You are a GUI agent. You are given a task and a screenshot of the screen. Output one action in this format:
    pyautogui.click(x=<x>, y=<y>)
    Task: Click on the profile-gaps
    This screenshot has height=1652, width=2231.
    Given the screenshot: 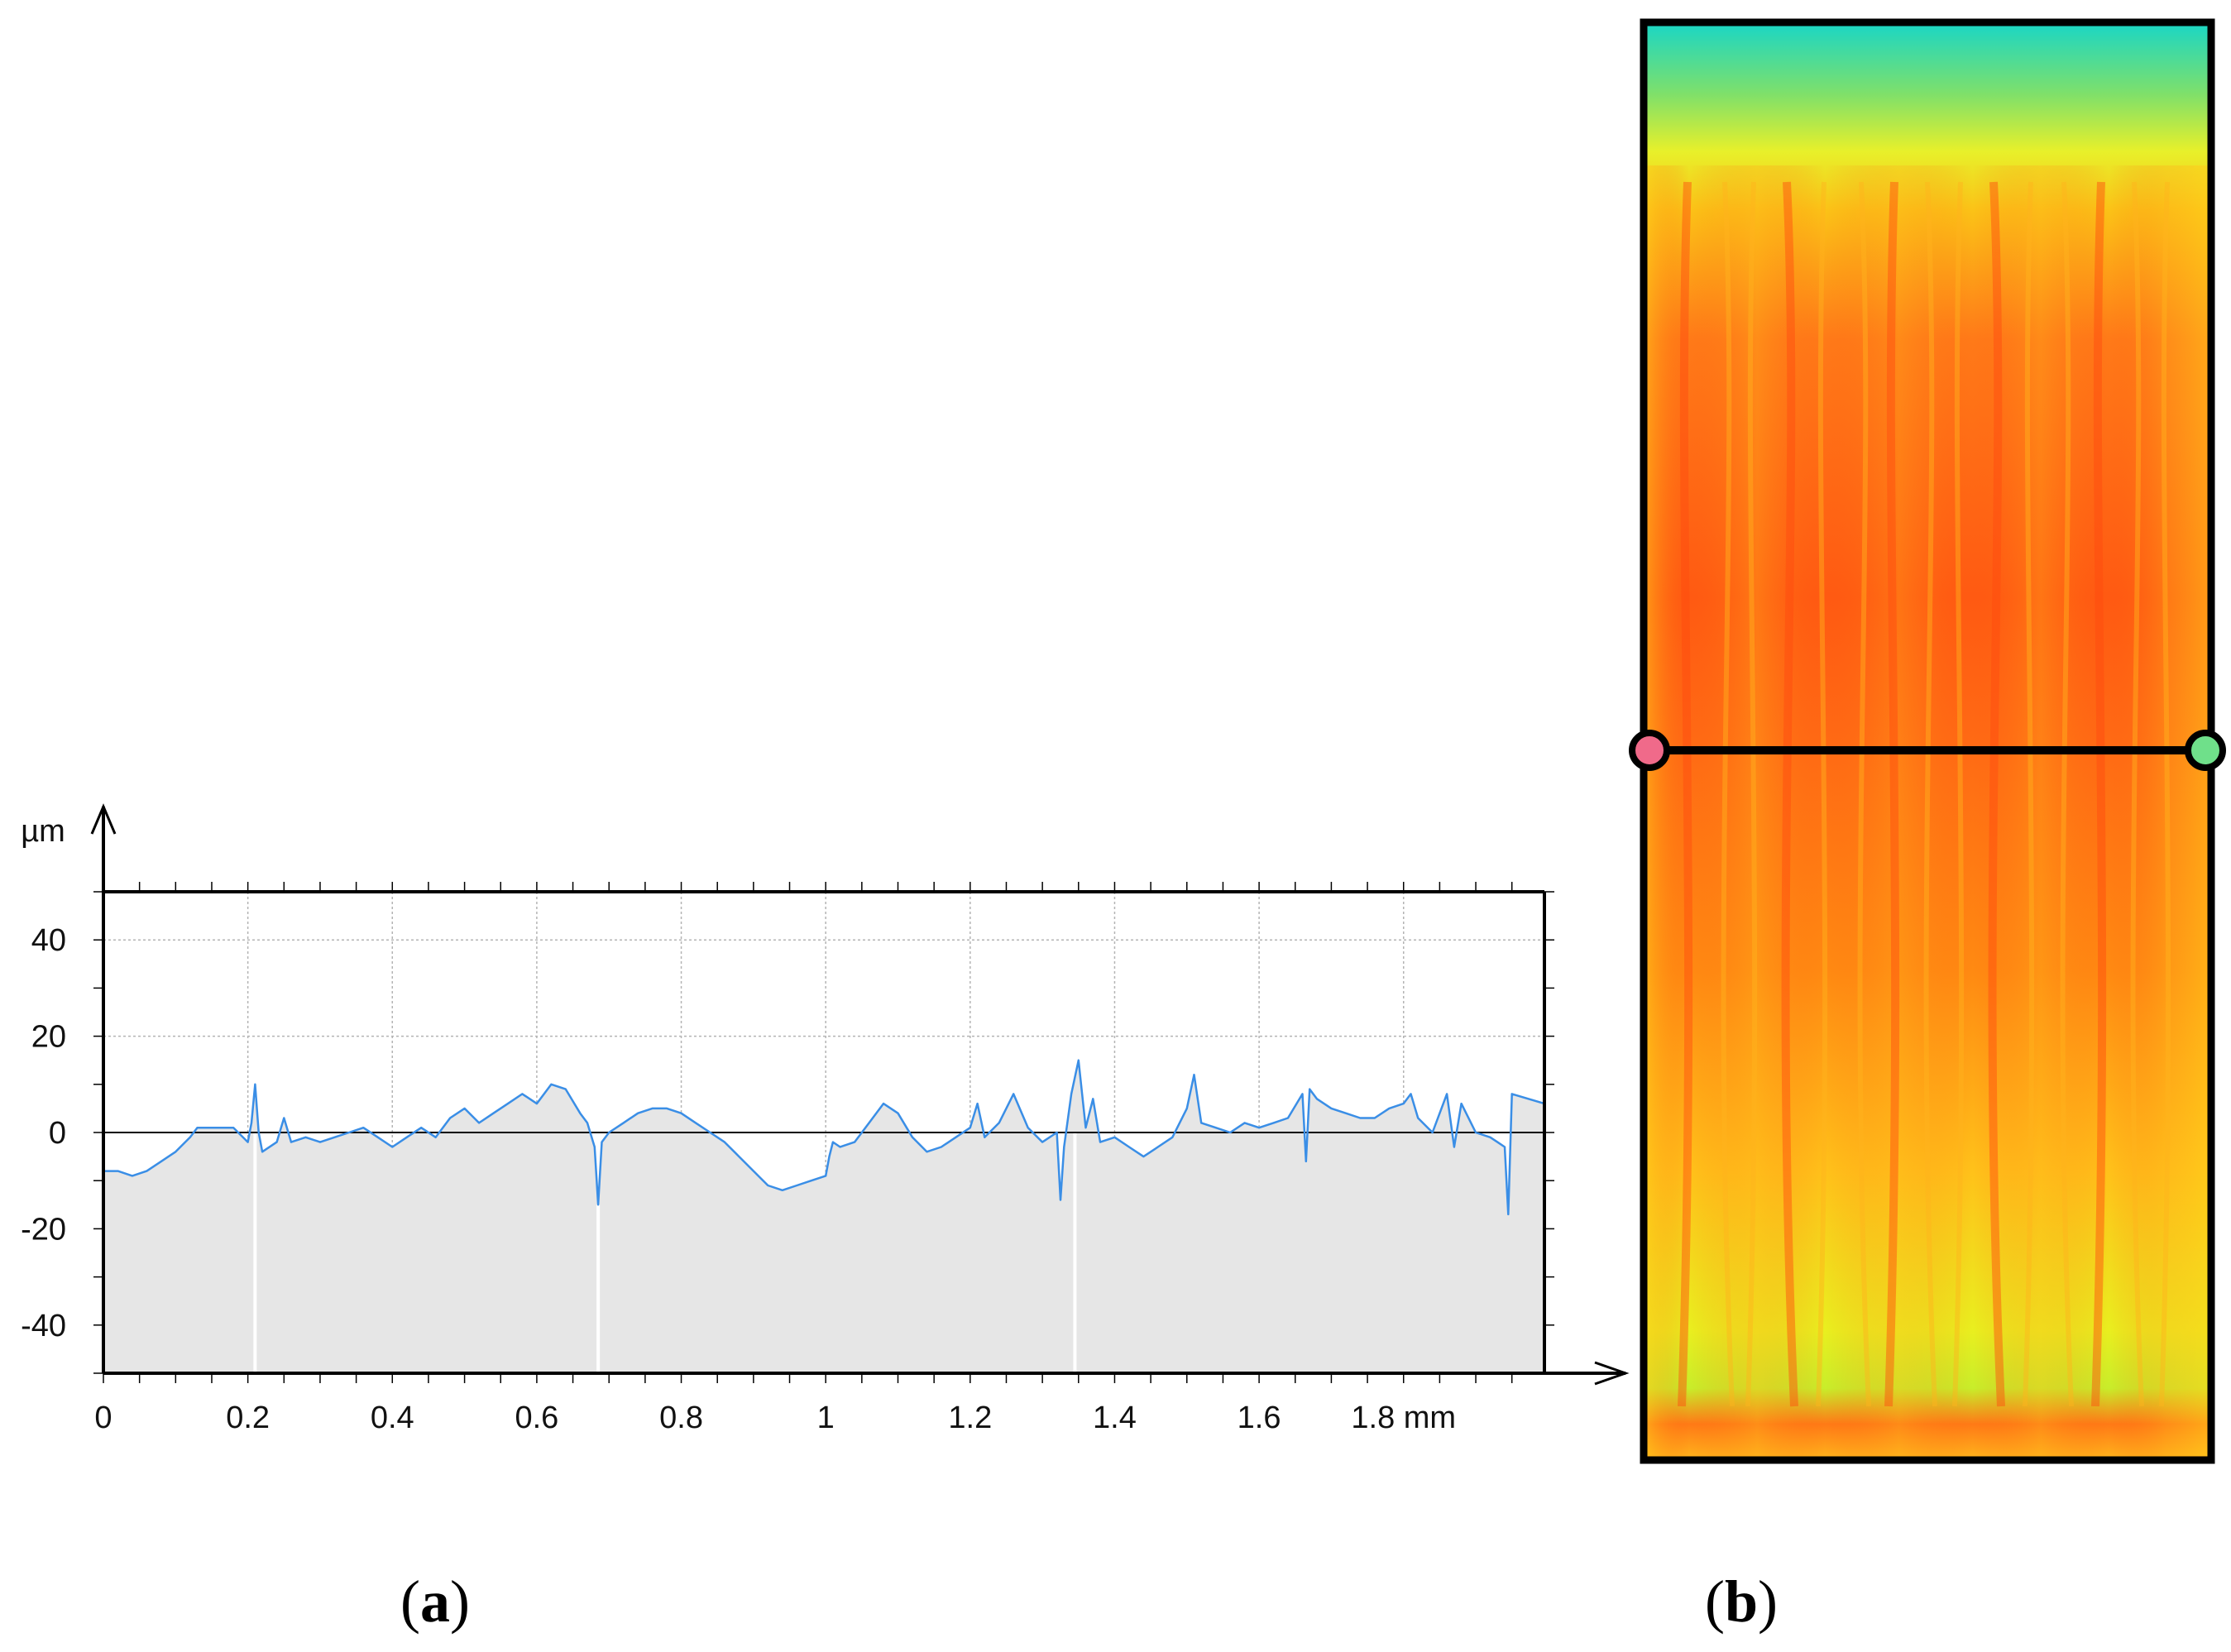 What is the action you would take?
    pyautogui.click(x=665, y=1252)
    